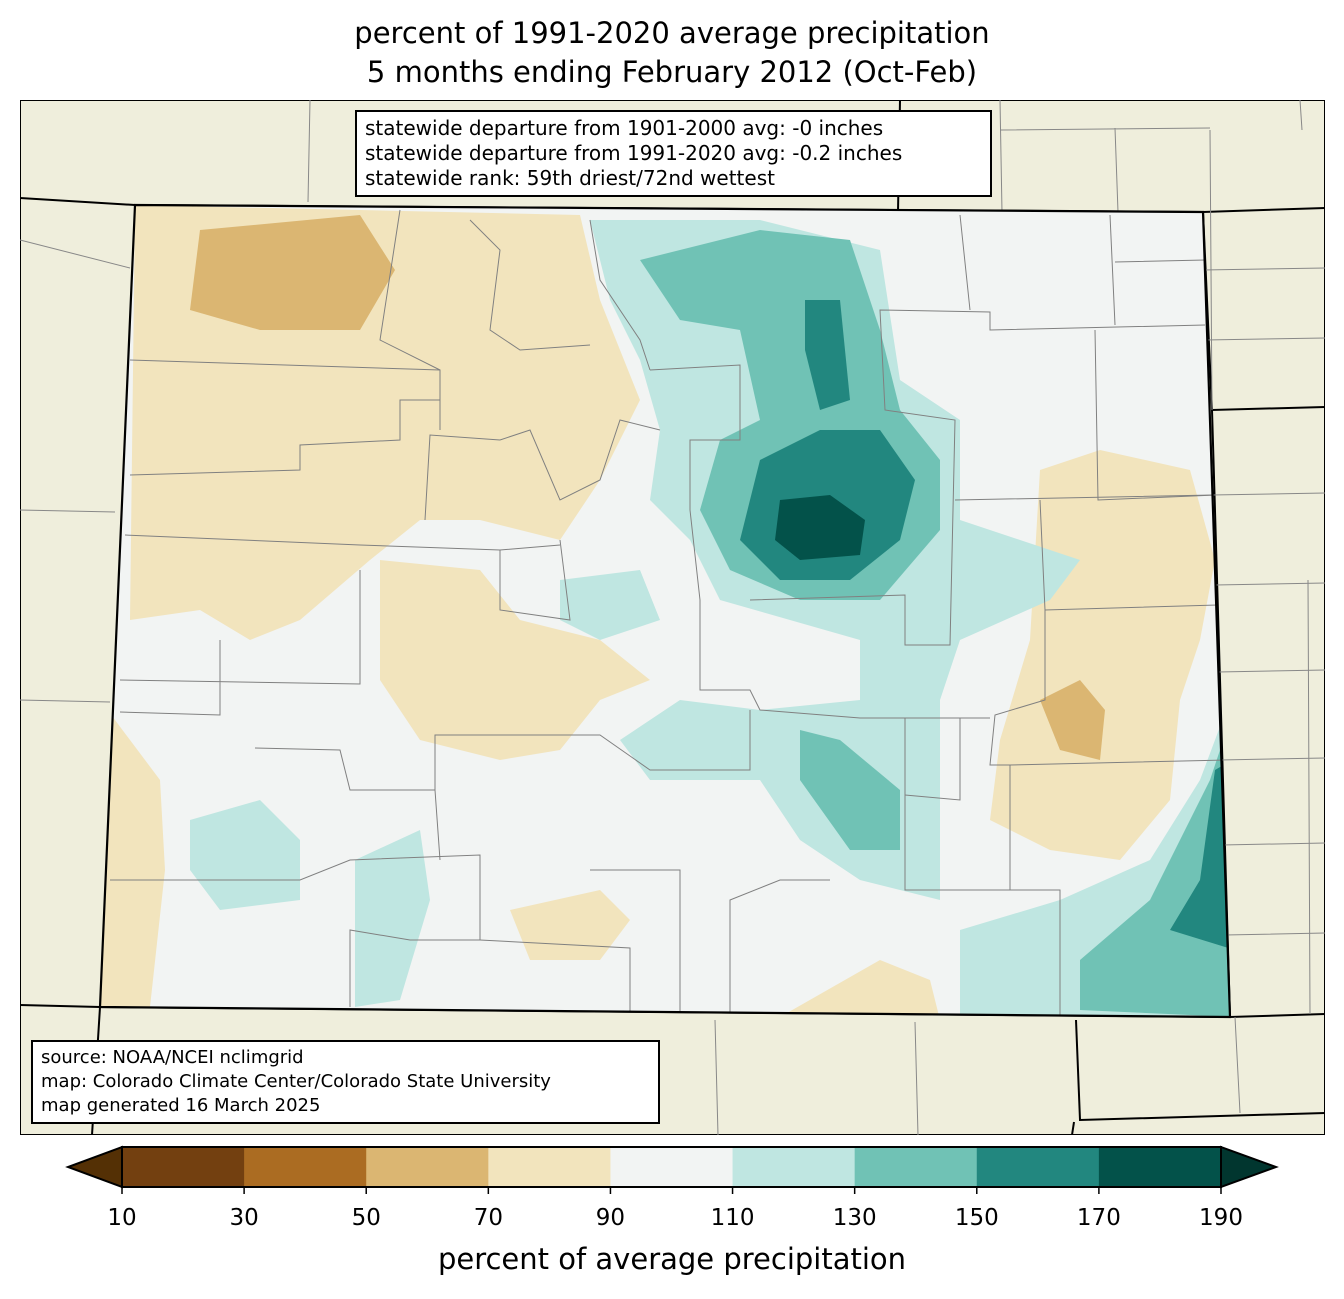  I want to click on source-line-3: map generated 16 March 2025, so click(181, 1105).